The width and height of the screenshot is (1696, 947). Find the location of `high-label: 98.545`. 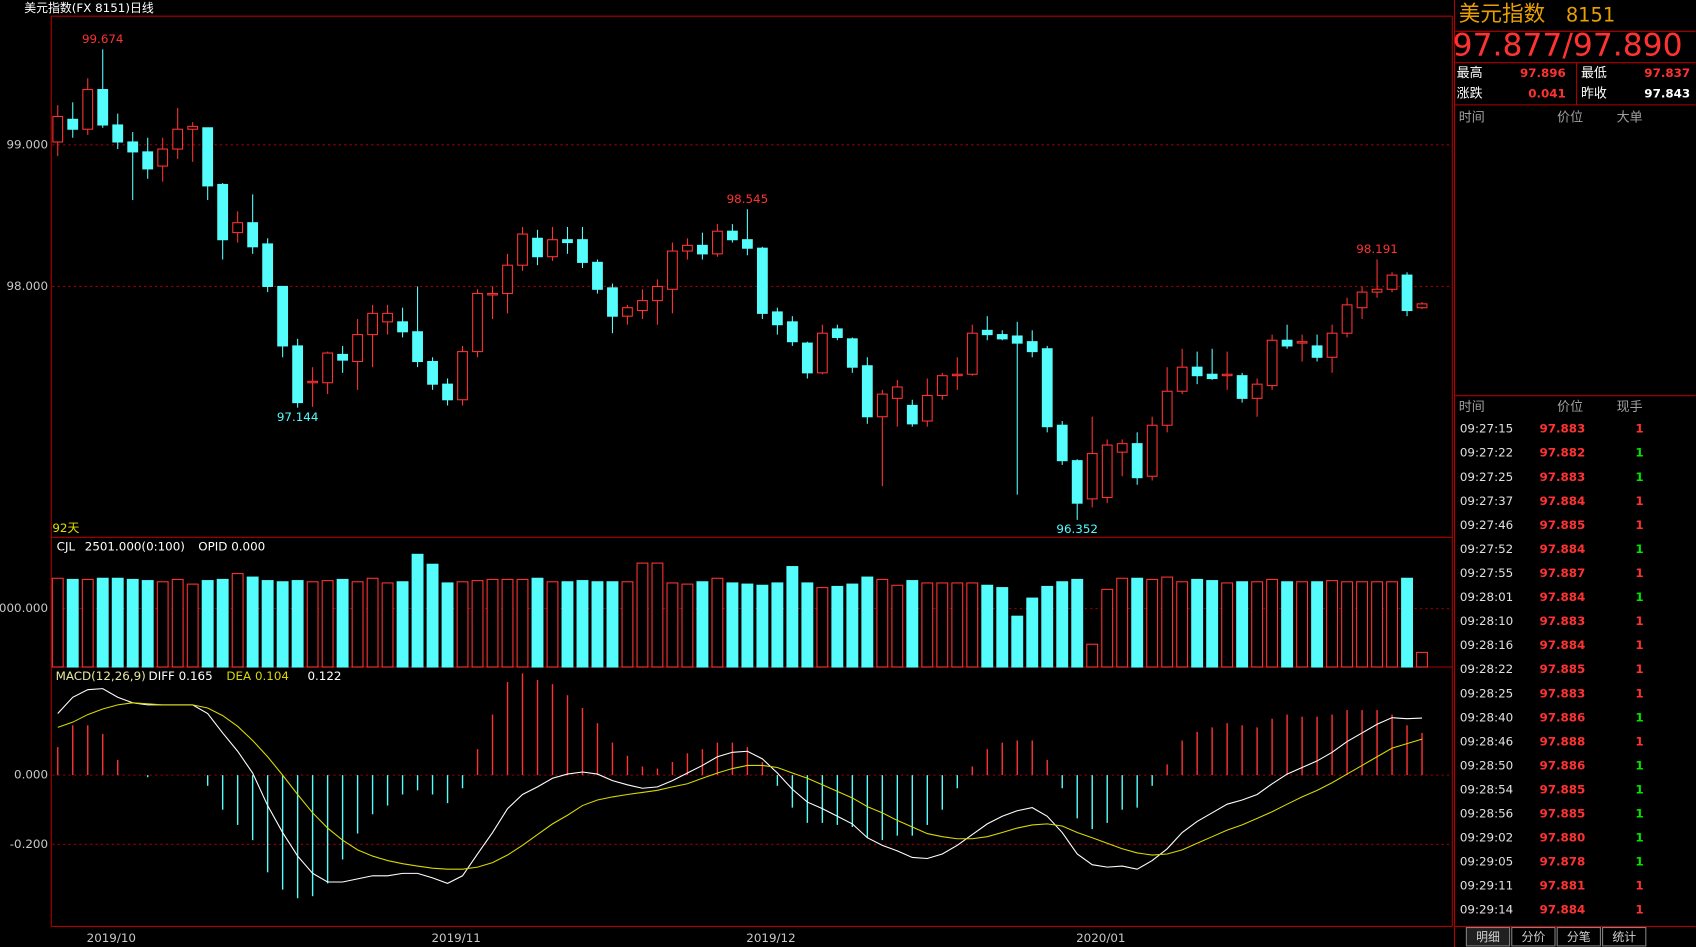

high-label: 98.545 is located at coordinates (748, 199).